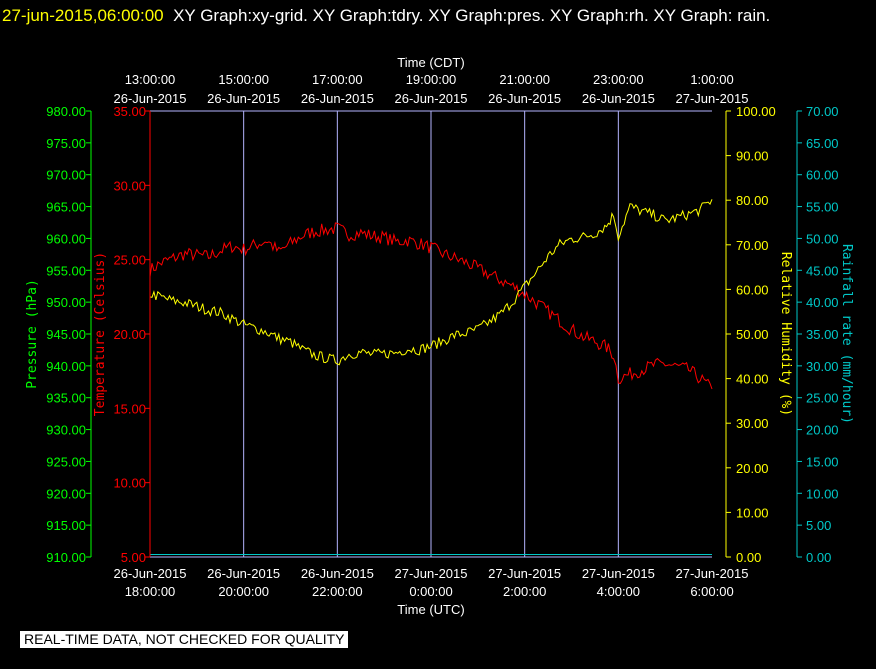 This screenshot has height=669, width=876. Describe the element at coordinates (711, 79) in the screenshot. I see `top-tick-time: 1:00:00` at that location.